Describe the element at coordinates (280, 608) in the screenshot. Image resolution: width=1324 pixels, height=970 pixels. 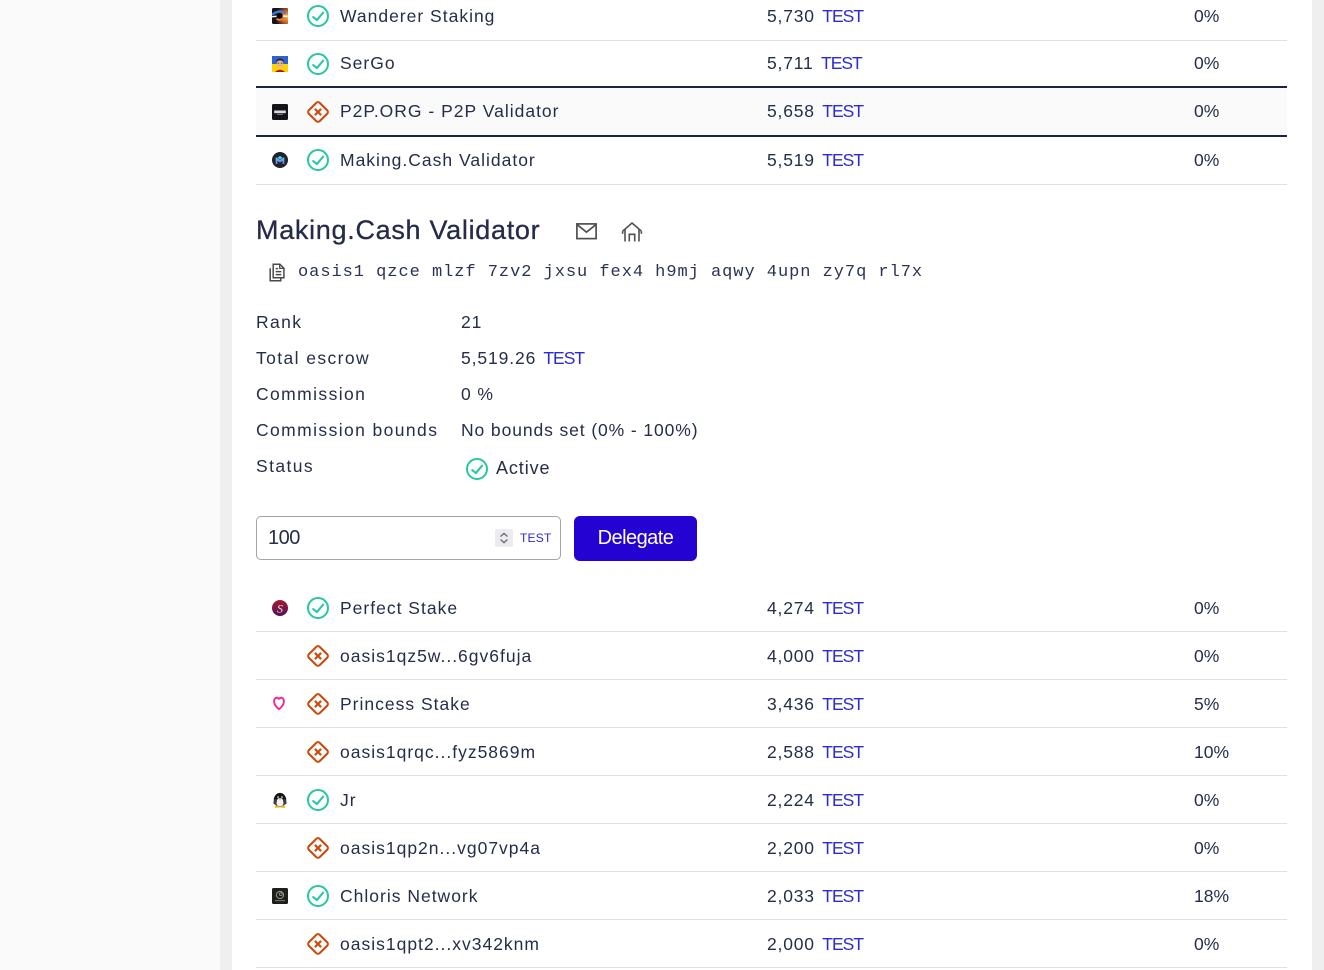
I see `svg-text: S` at that location.